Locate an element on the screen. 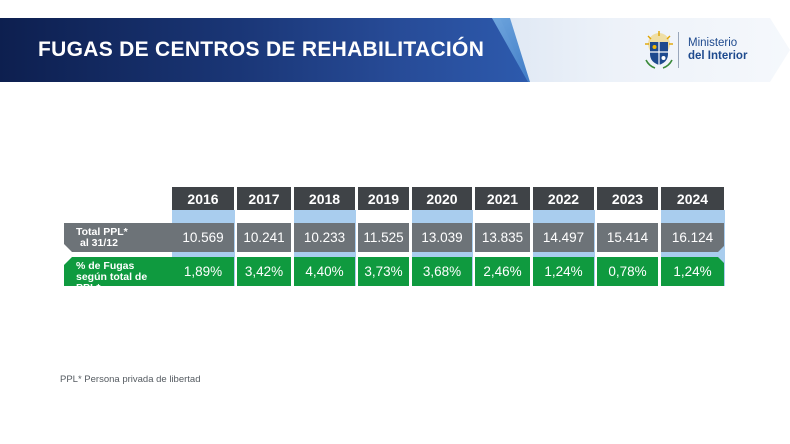 Image resolution: width=790 pixels, height=444 pixels. fugas-value-2021: 2,46% is located at coordinates (502, 271).